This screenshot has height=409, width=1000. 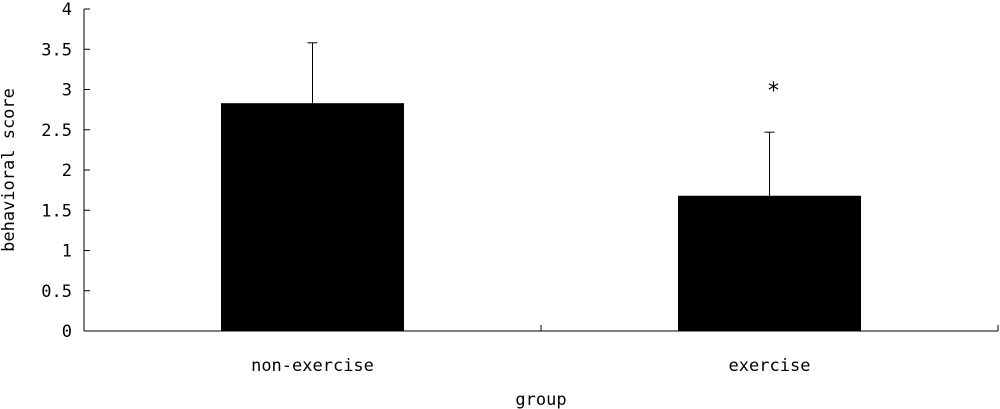 What do you see at coordinates (56, 50) in the screenshot?
I see `y-tick-label: 3.5` at bounding box center [56, 50].